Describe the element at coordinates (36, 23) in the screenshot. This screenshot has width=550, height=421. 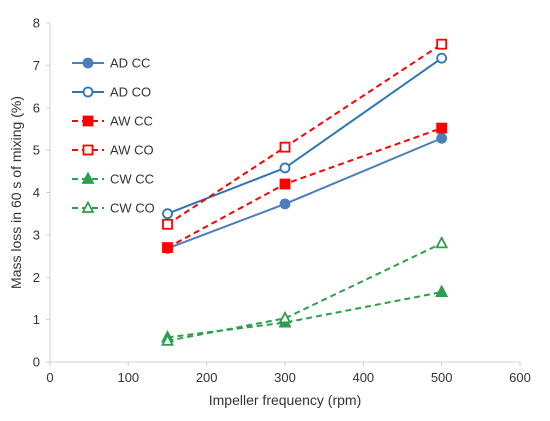
I see `y-tick-label: 8` at that location.